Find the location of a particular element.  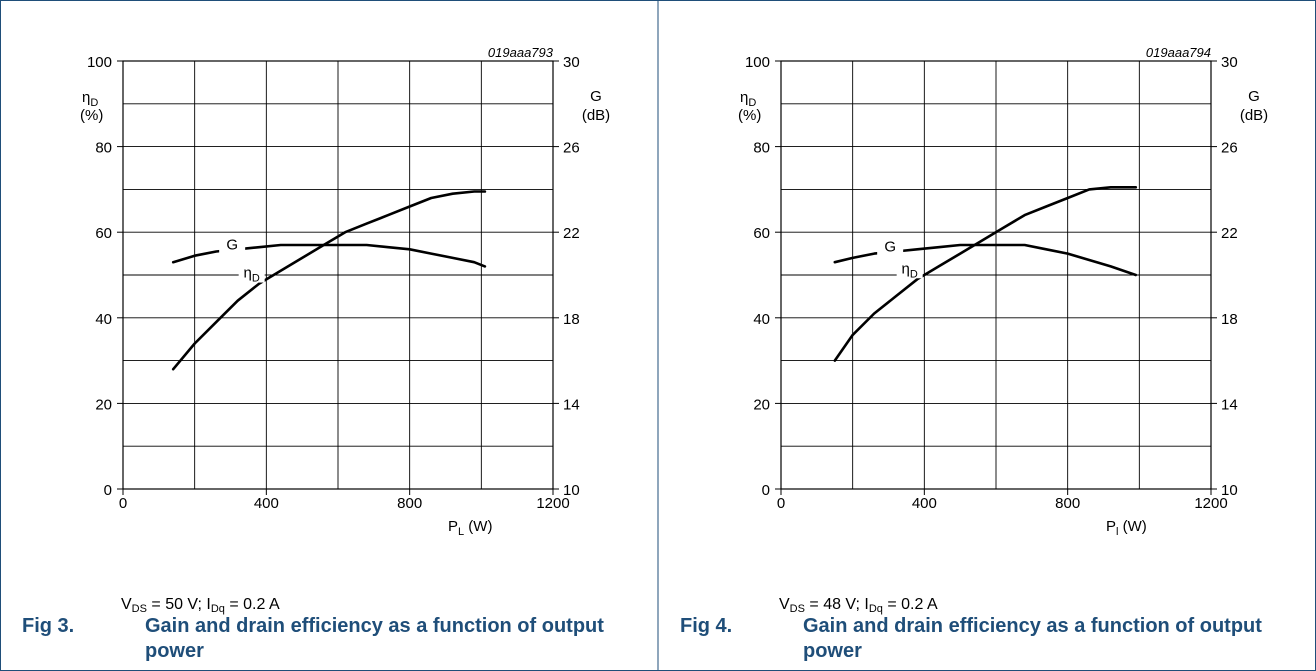

vds-value: 50 V is located at coordinates (181, 604).